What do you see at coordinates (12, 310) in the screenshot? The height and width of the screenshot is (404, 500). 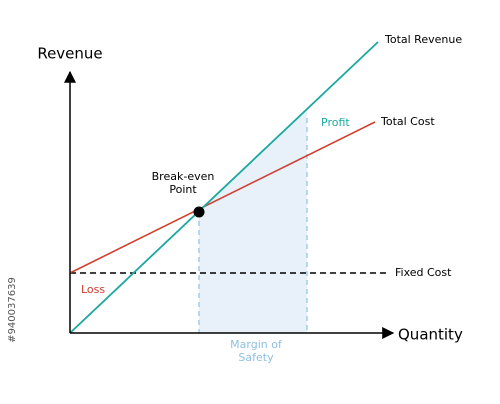 I see `watermark-id: #940037639` at bounding box center [12, 310].